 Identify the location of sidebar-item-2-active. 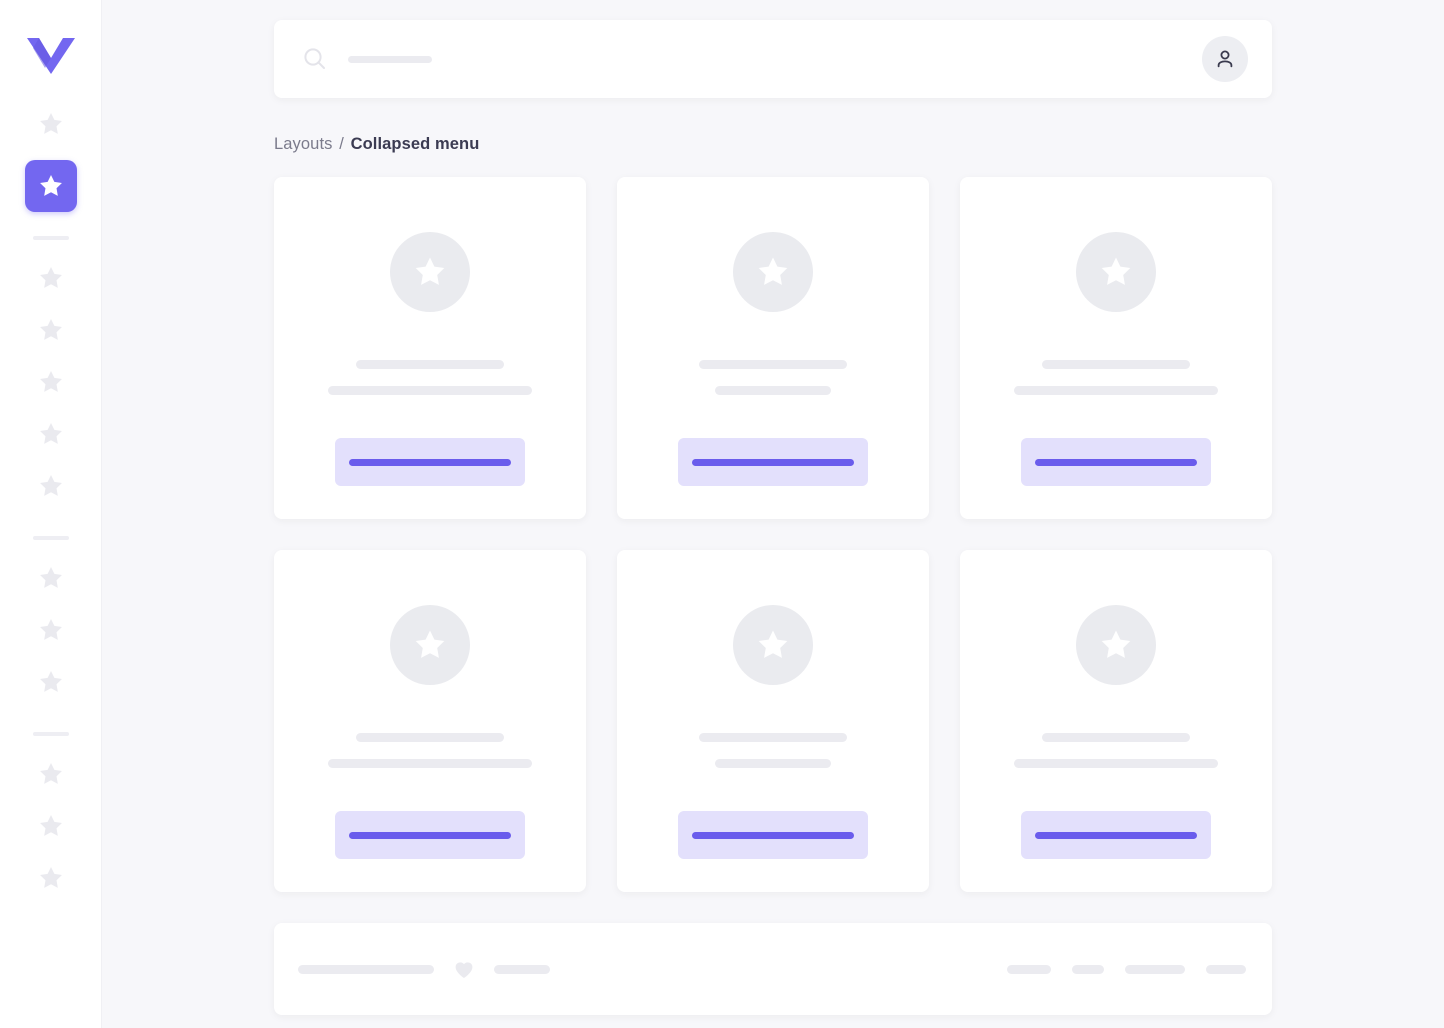
(50, 186).